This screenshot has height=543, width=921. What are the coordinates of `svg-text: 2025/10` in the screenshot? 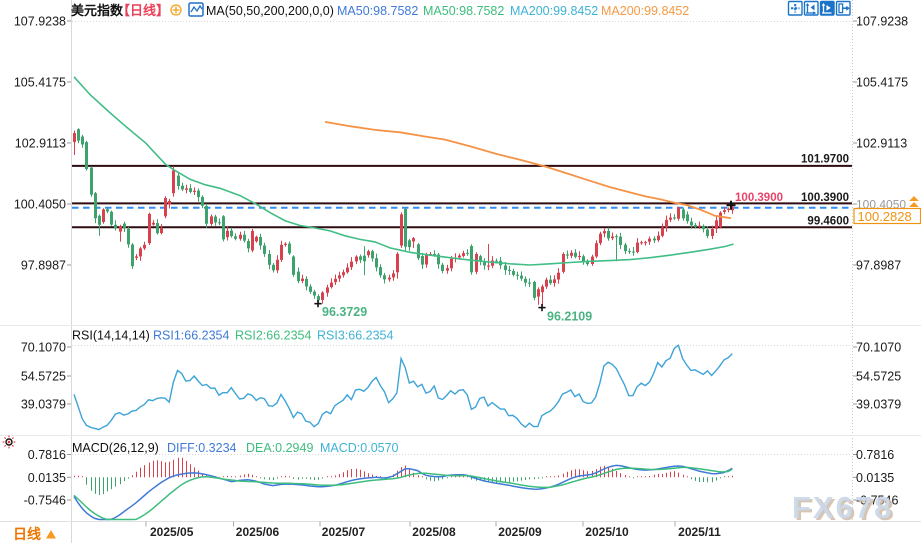 It's located at (607, 532).